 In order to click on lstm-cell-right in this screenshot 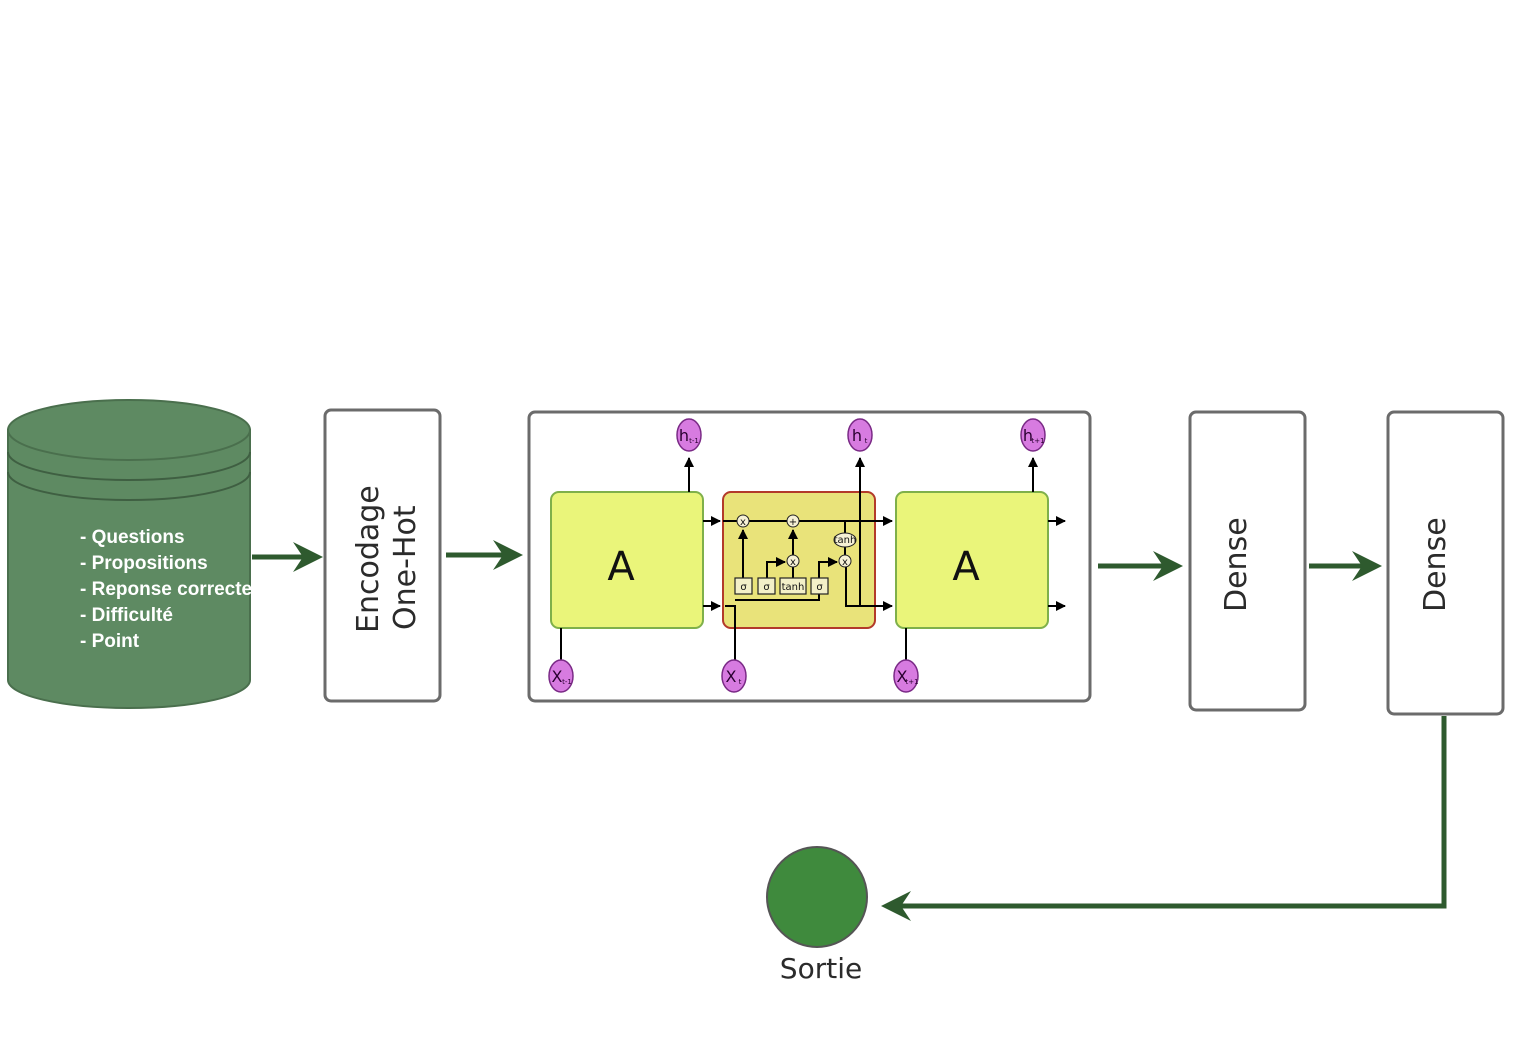, I will do `click(972, 560)`.